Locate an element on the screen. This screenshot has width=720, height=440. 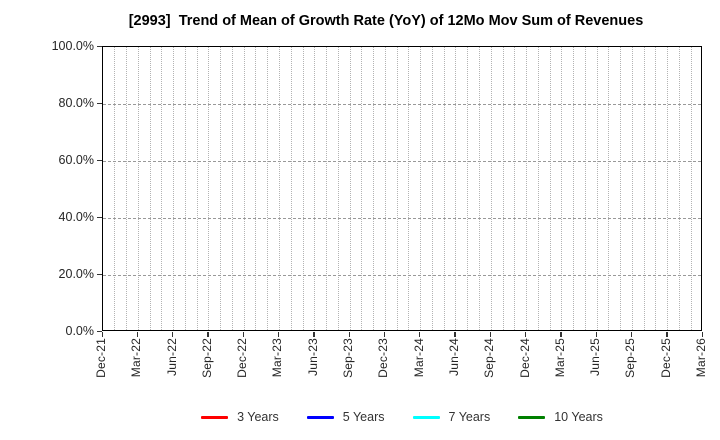
legend-label: 10 Years is located at coordinates (578, 417).